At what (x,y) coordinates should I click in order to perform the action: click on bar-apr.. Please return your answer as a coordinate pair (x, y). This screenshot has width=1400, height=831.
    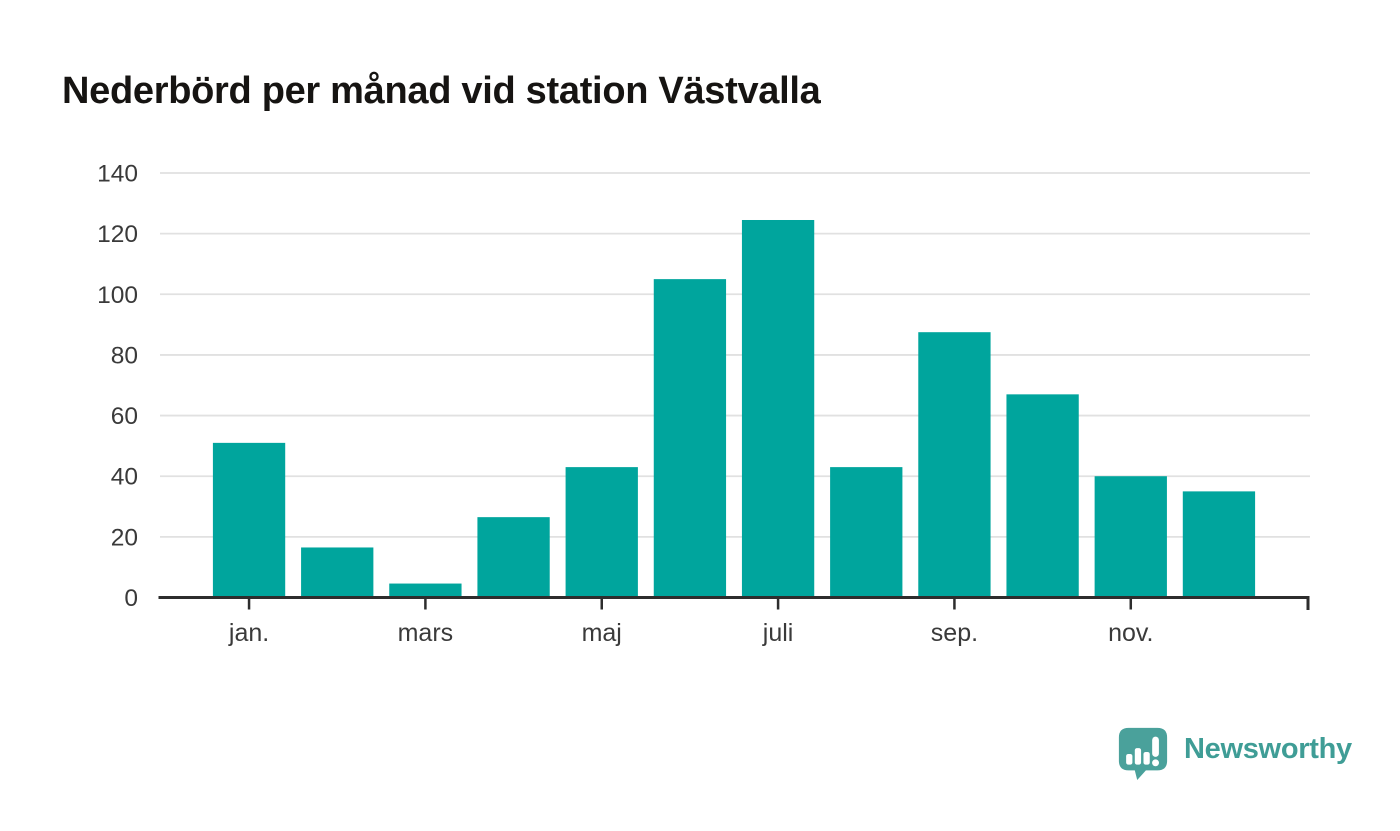
    Looking at the image, I should click on (513, 557).